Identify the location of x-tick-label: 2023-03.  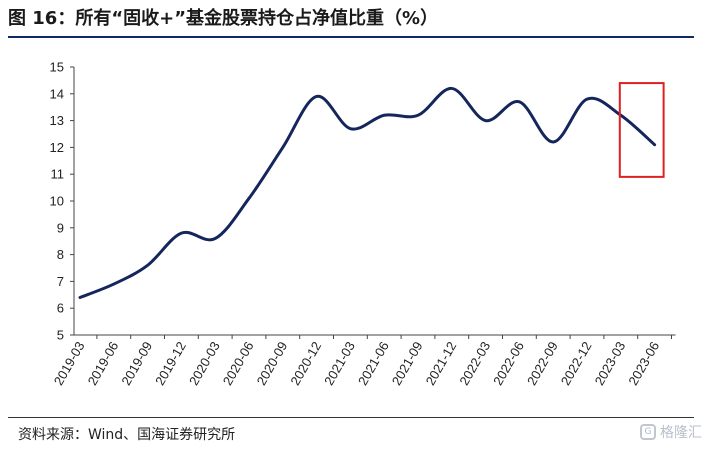
(610, 363).